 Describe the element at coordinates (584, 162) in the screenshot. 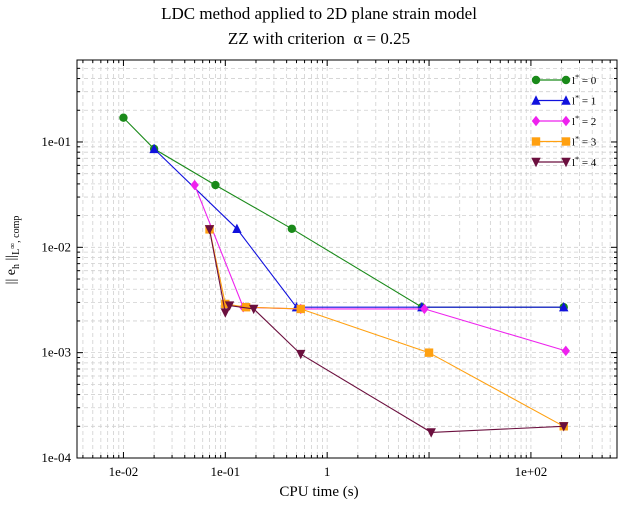

I see `legend-label: l* = 4` at that location.